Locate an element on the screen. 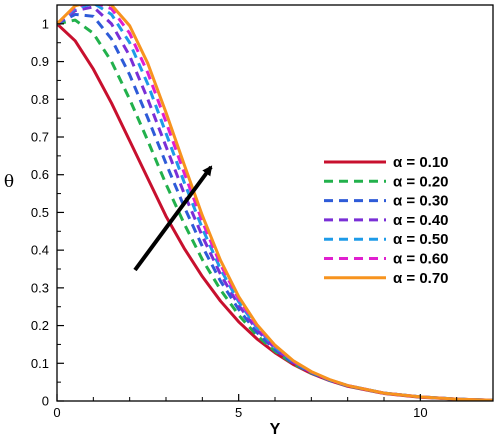  x-tick-label: 10 is located at coordinates (420, 412).